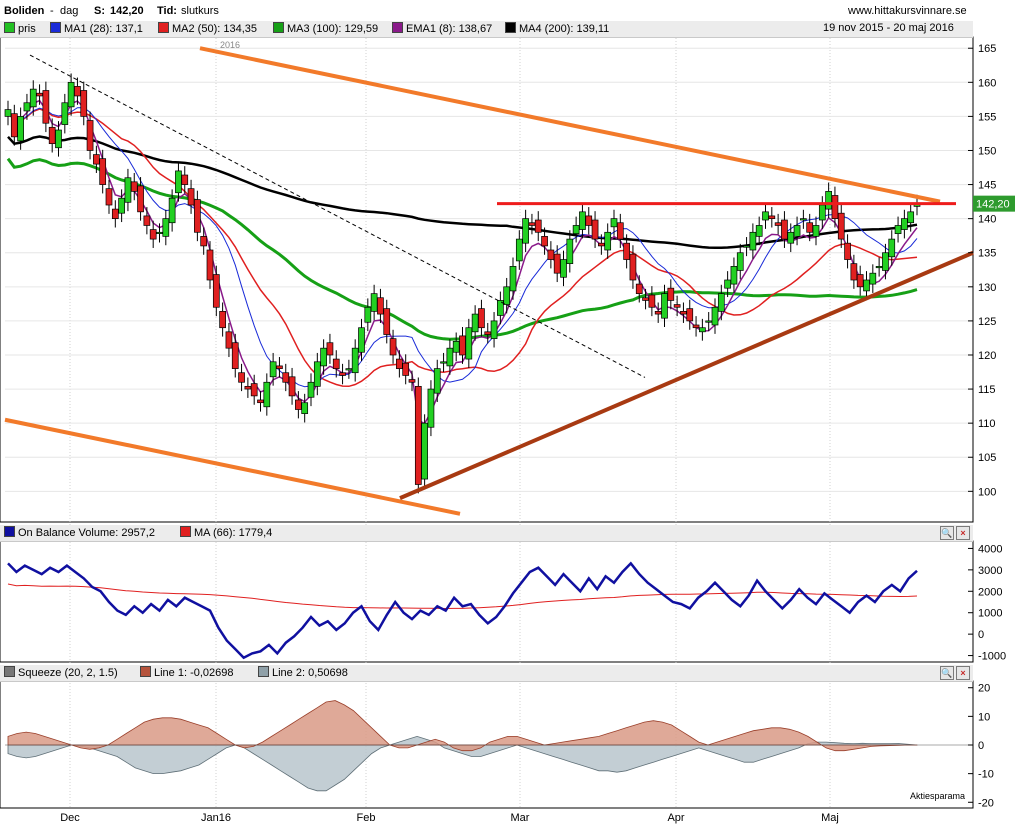 The image size is (1015, 828). What do you see at coordinates (366, 818) in the screenshot?
I see `x-tick-label: Feb` at bounding box center [366, 818].